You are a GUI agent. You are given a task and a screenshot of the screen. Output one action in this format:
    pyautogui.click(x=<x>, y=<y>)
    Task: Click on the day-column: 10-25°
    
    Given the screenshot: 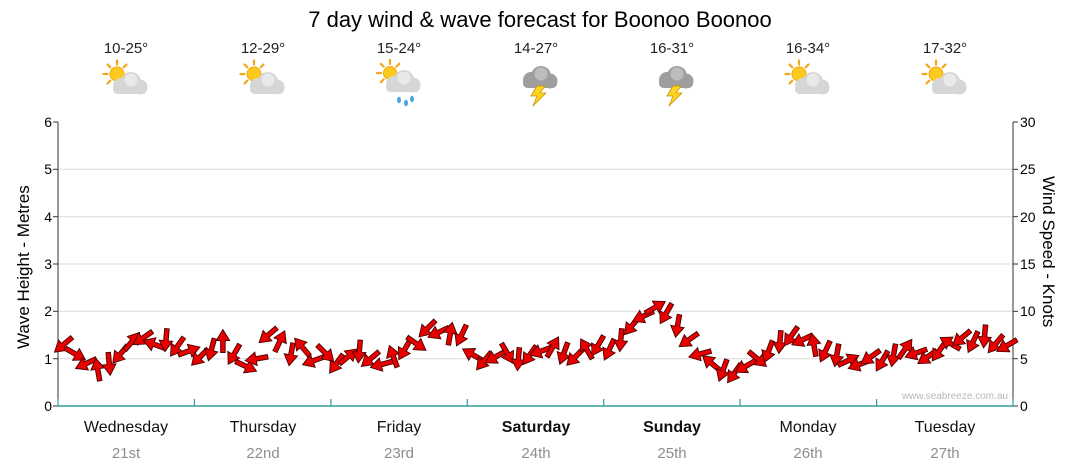 What is the action you would take?
    pyautogui.click(x=126, y=77)
    